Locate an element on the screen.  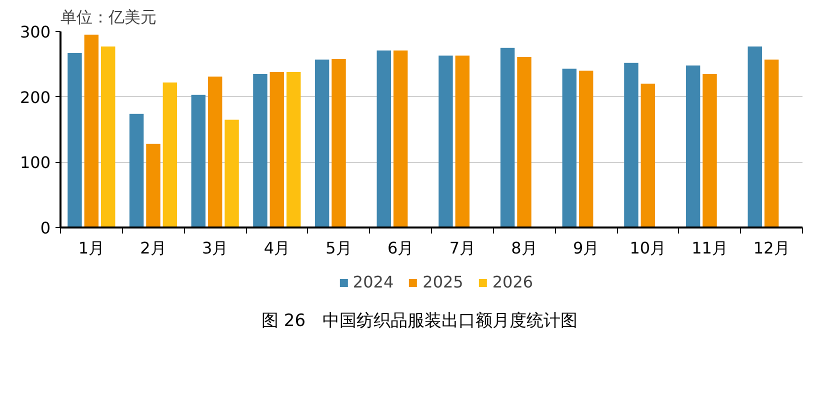
x-tick-label: 1月 is located at coordinates (91, 248).